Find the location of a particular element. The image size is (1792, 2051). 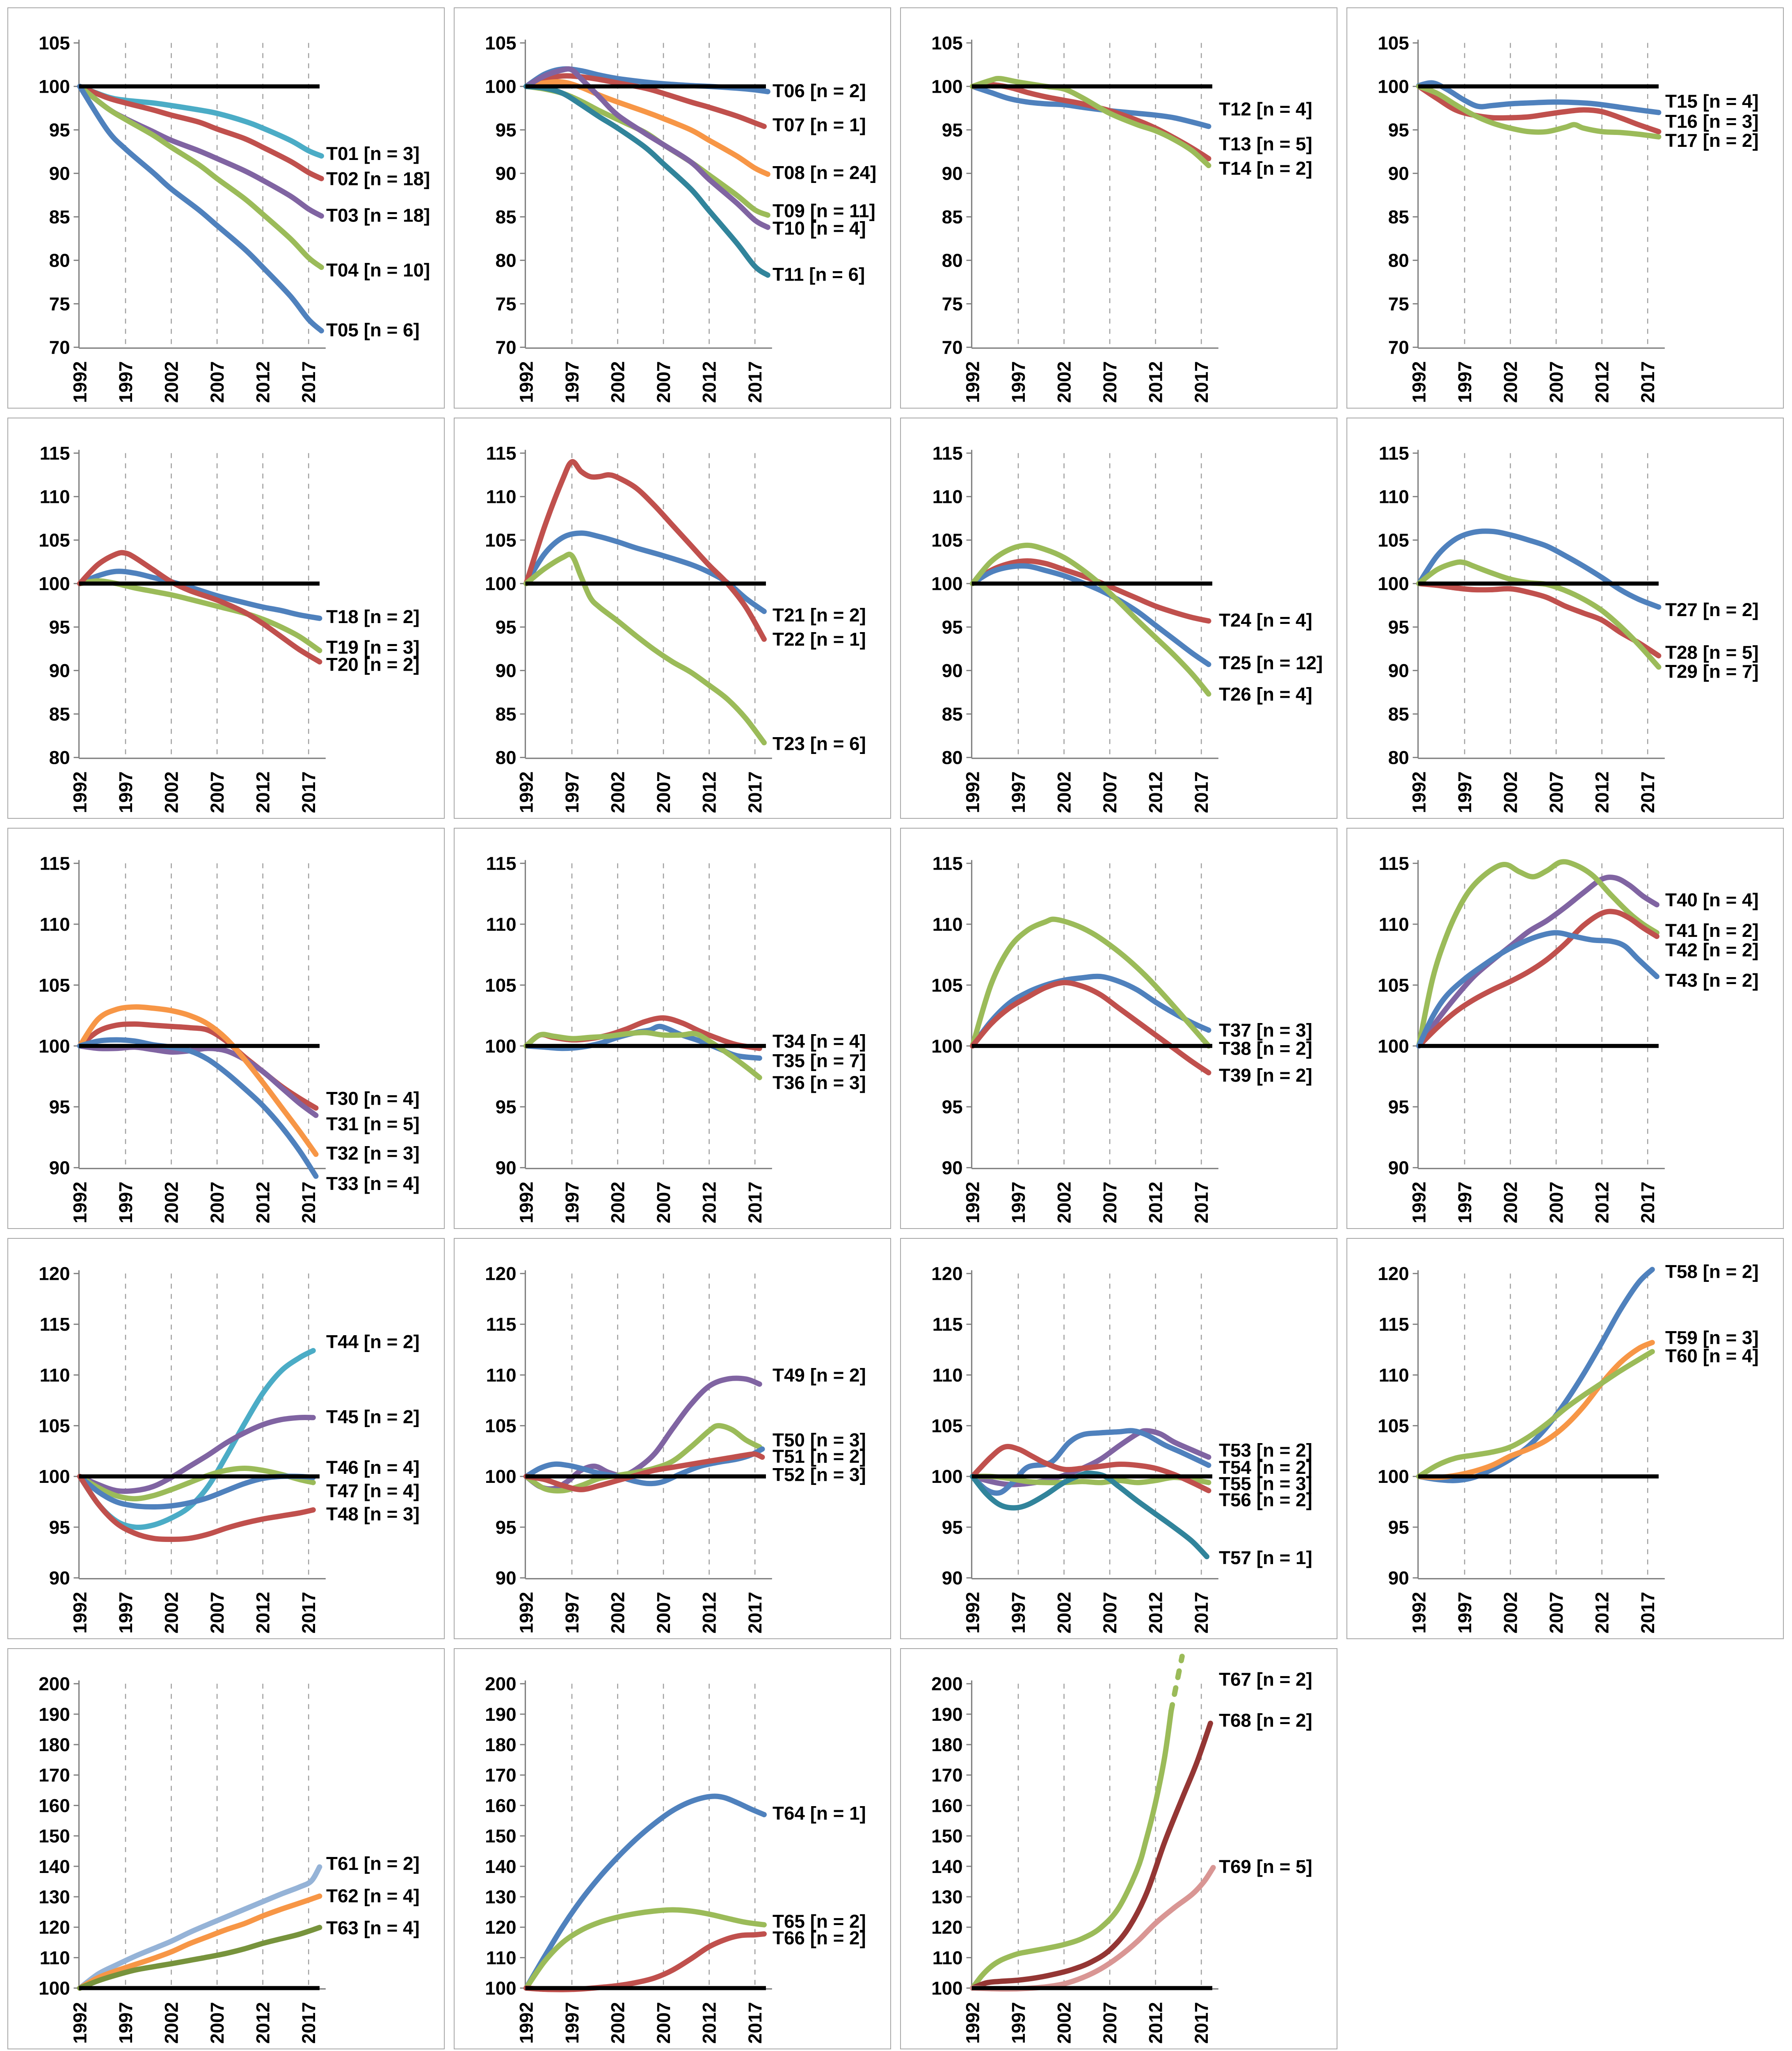

series-line-T32 is located at coordinates (198, 1080).